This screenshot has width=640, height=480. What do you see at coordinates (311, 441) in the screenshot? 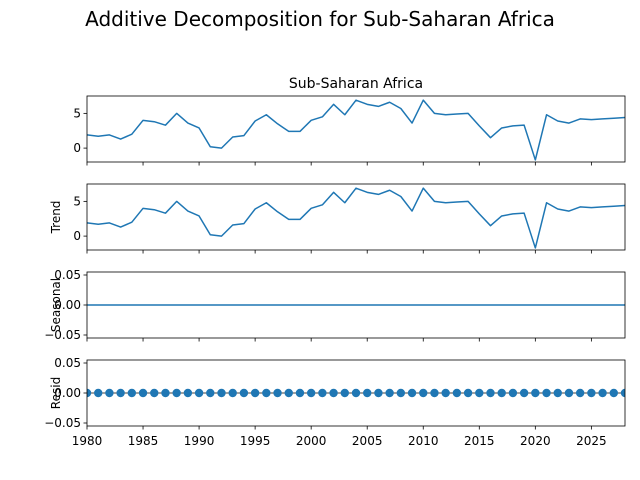
I see `x-tick-label: 2000` at bounding box center [311, 441].